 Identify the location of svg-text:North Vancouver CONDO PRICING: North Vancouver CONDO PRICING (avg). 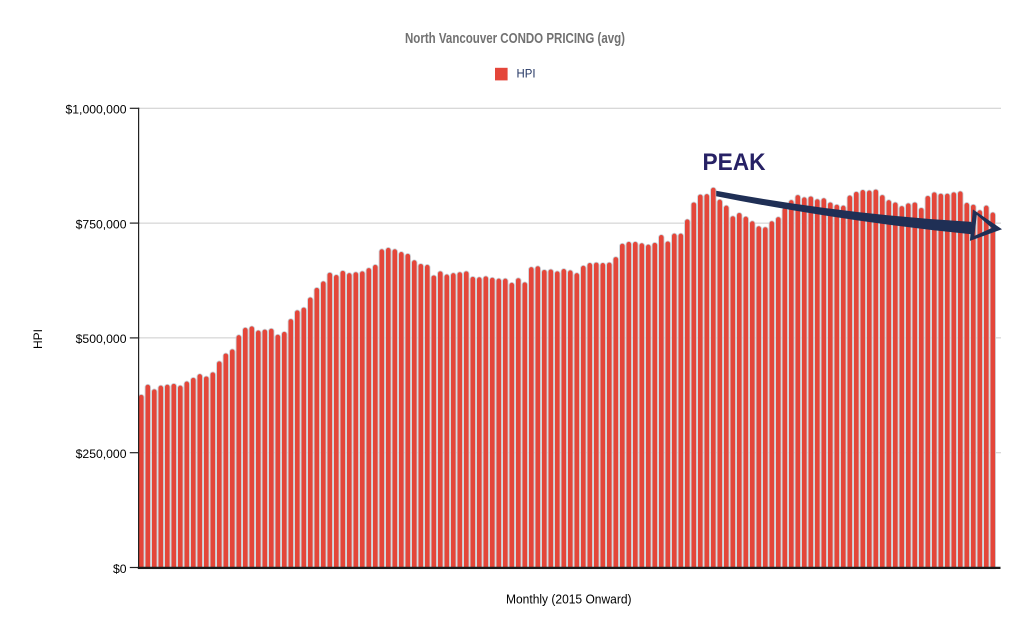
(515, 39).